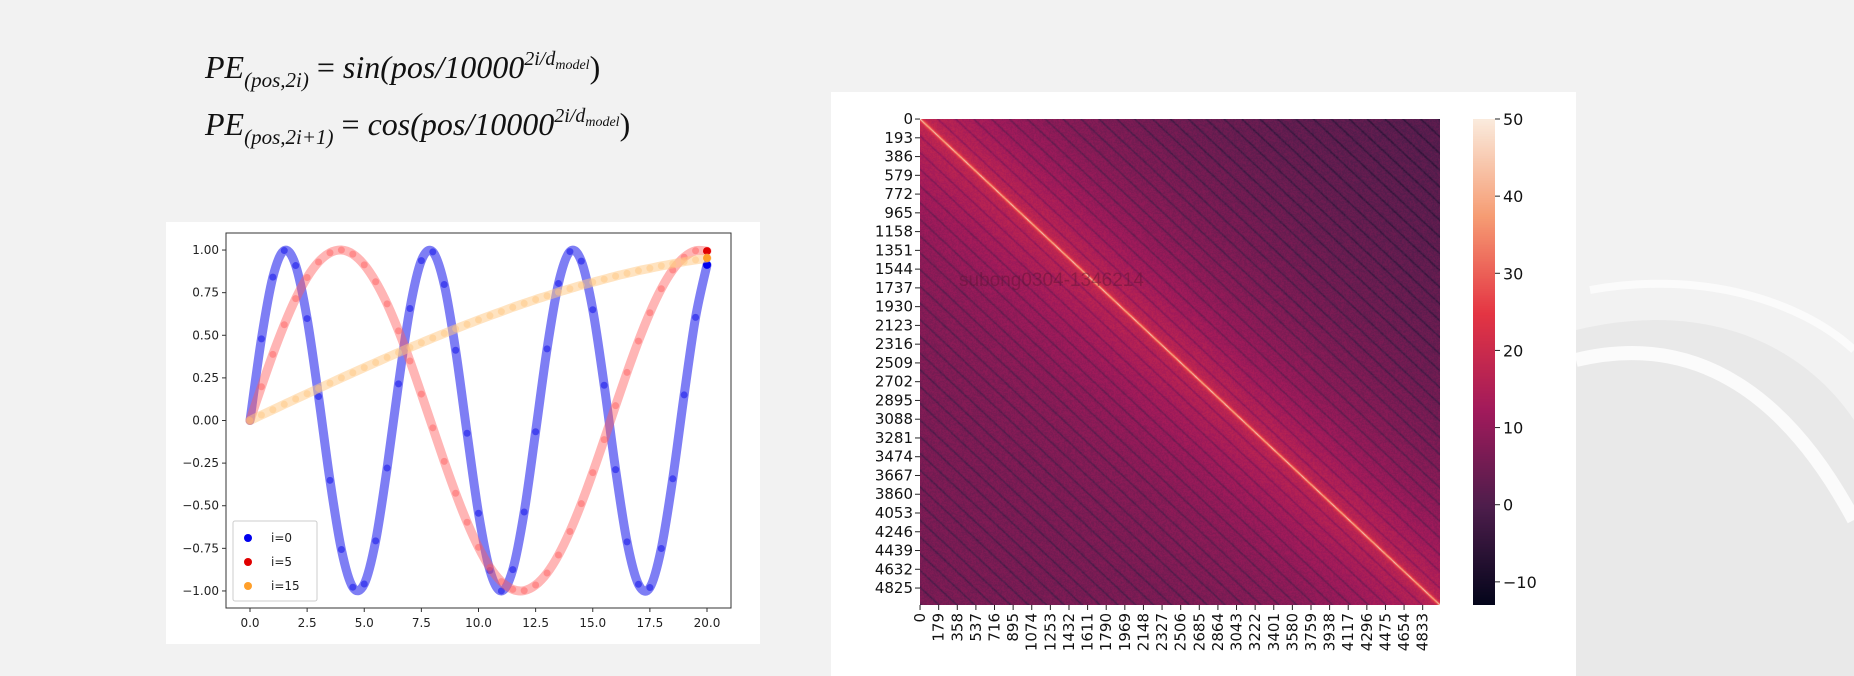 The width and height of the screenshot is (1854, 676). I want to click on x-tick-label: 358, so click(957, 627).